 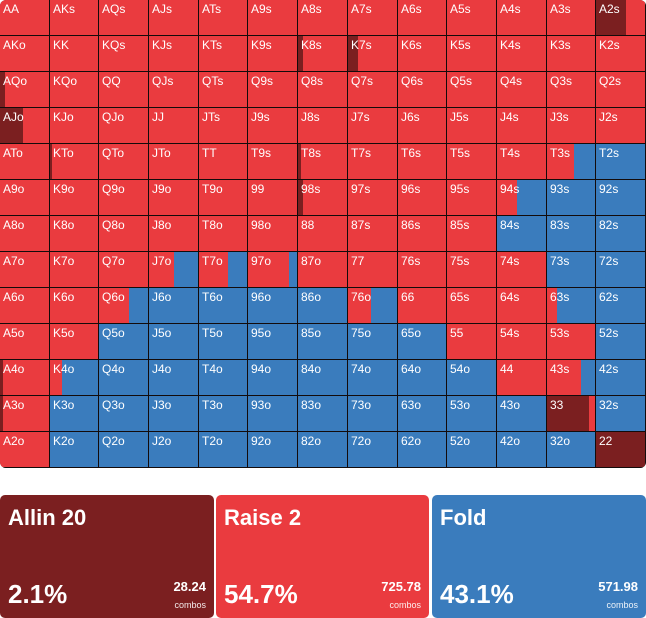 I want to click on hand-cell-ajs: AJs, so click(x=174, y=18).